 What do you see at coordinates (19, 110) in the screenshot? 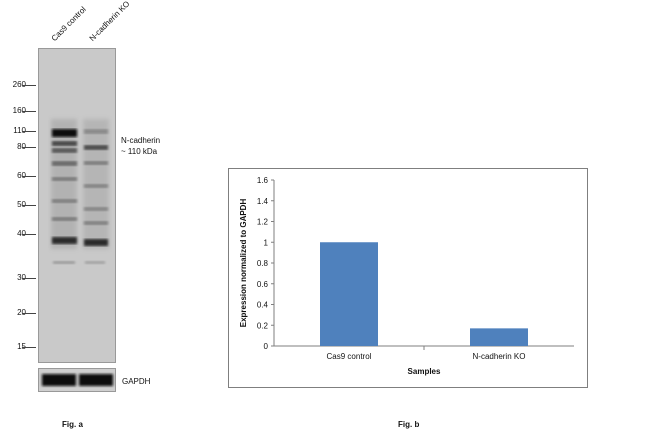
I see `marker-160: 160` at bounding box center [19, 110].